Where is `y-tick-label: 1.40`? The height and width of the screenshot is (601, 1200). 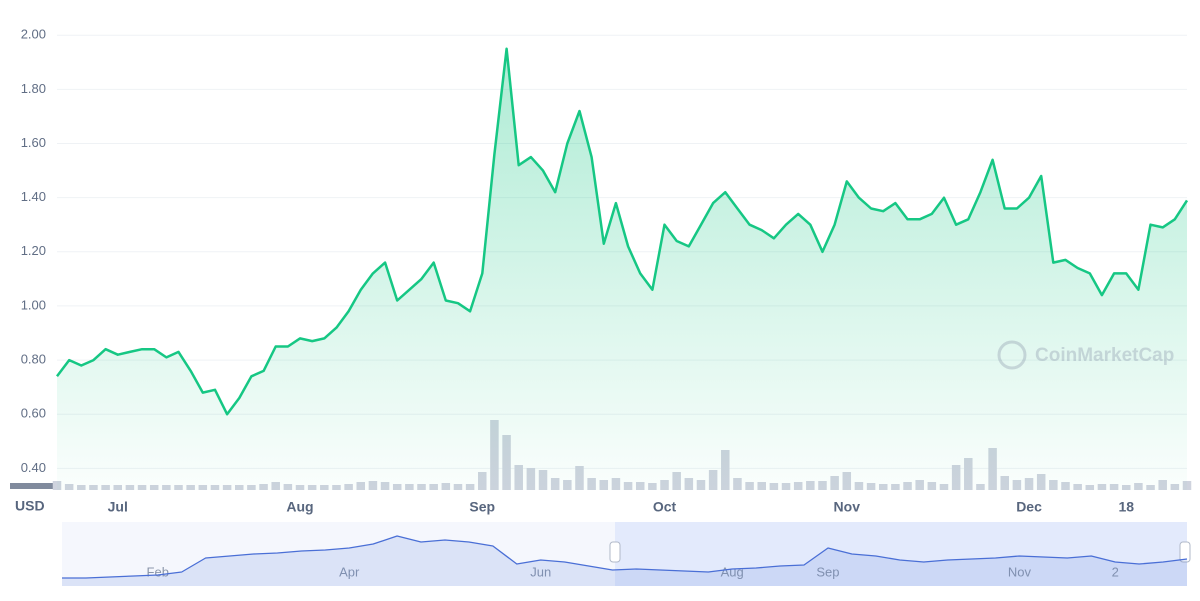
y-tick-label: 1.40 is located at coordinates (33, 196).